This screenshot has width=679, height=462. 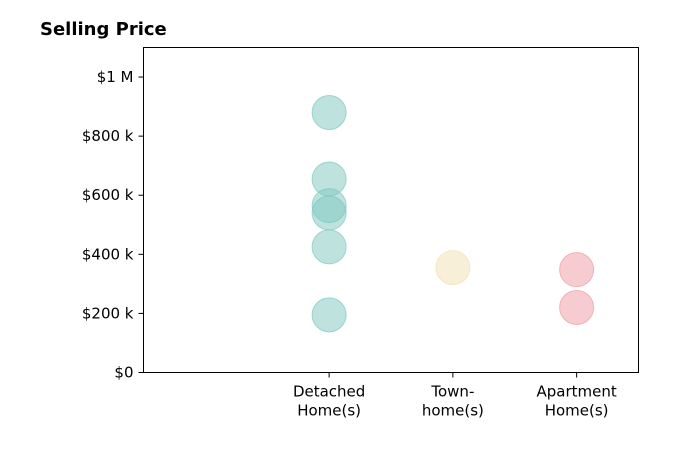 What do you see at coordinates (108, 195) in the screenshot?
I see `y-tick-label: $600 k` at bounding box center [108, 195].